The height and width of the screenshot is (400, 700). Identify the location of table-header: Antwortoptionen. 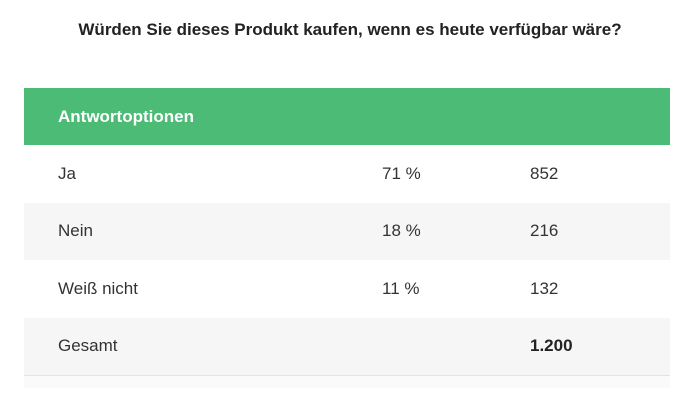
(347, 116).